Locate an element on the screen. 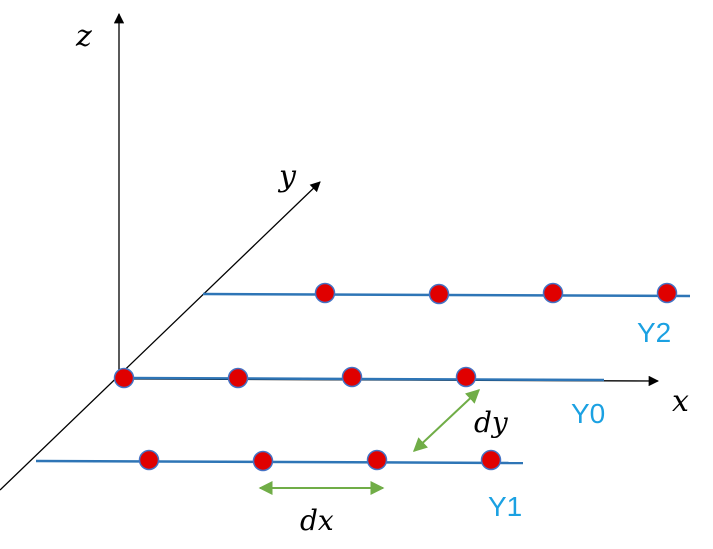 This screenshot has height=549, width=713. dx-label: dx is located at coordinates (317, 520).